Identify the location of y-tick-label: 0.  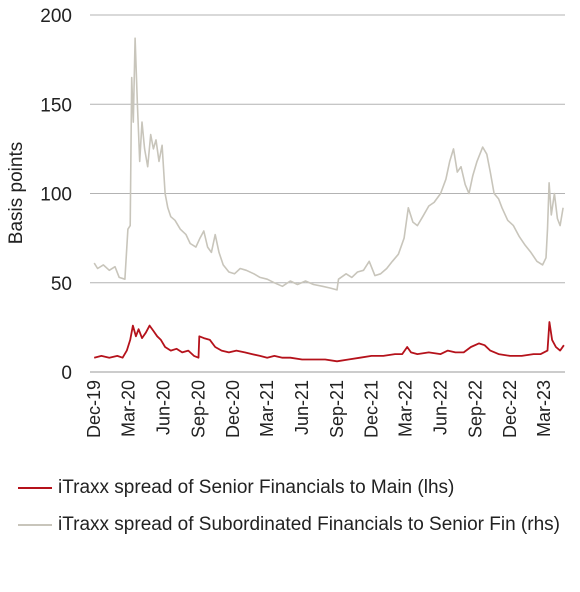
(66, 373).